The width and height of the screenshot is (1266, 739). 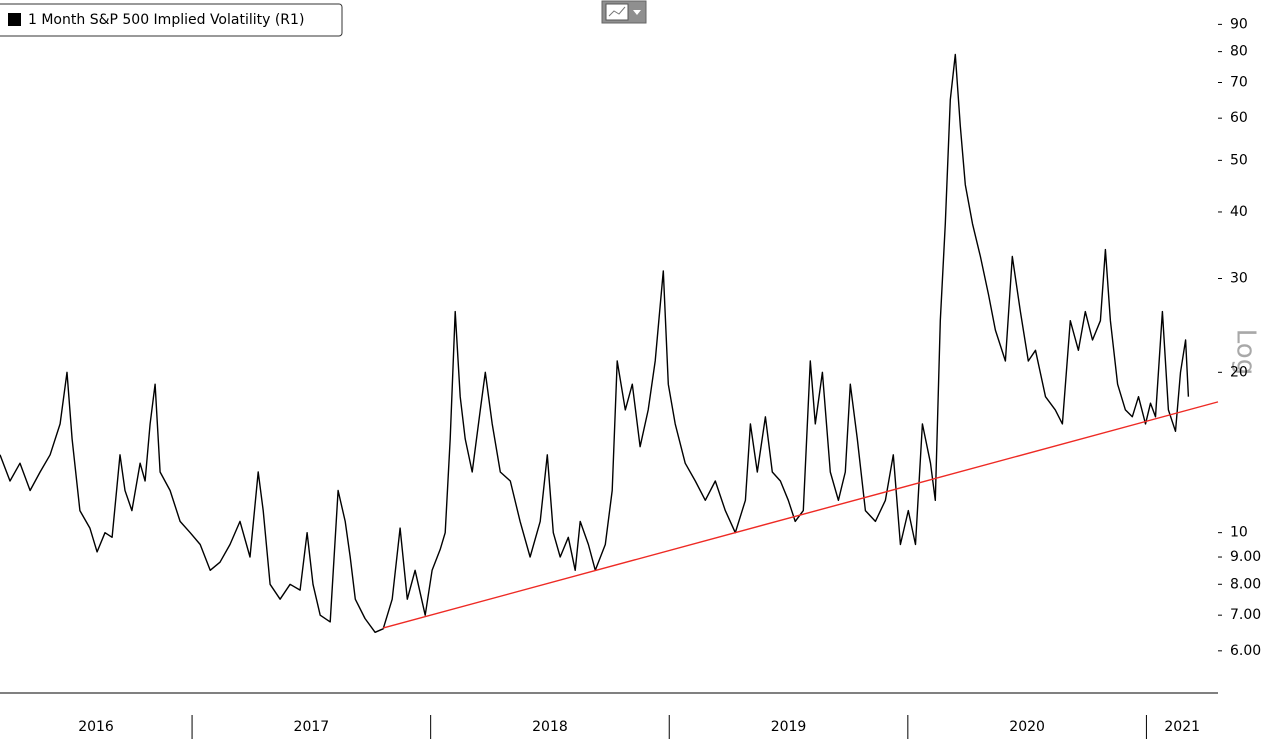 What do you see at coordinates (1239, 372) in the screenshot?
I see `y-tick-label: 20` at bounding box center [1239, 372].